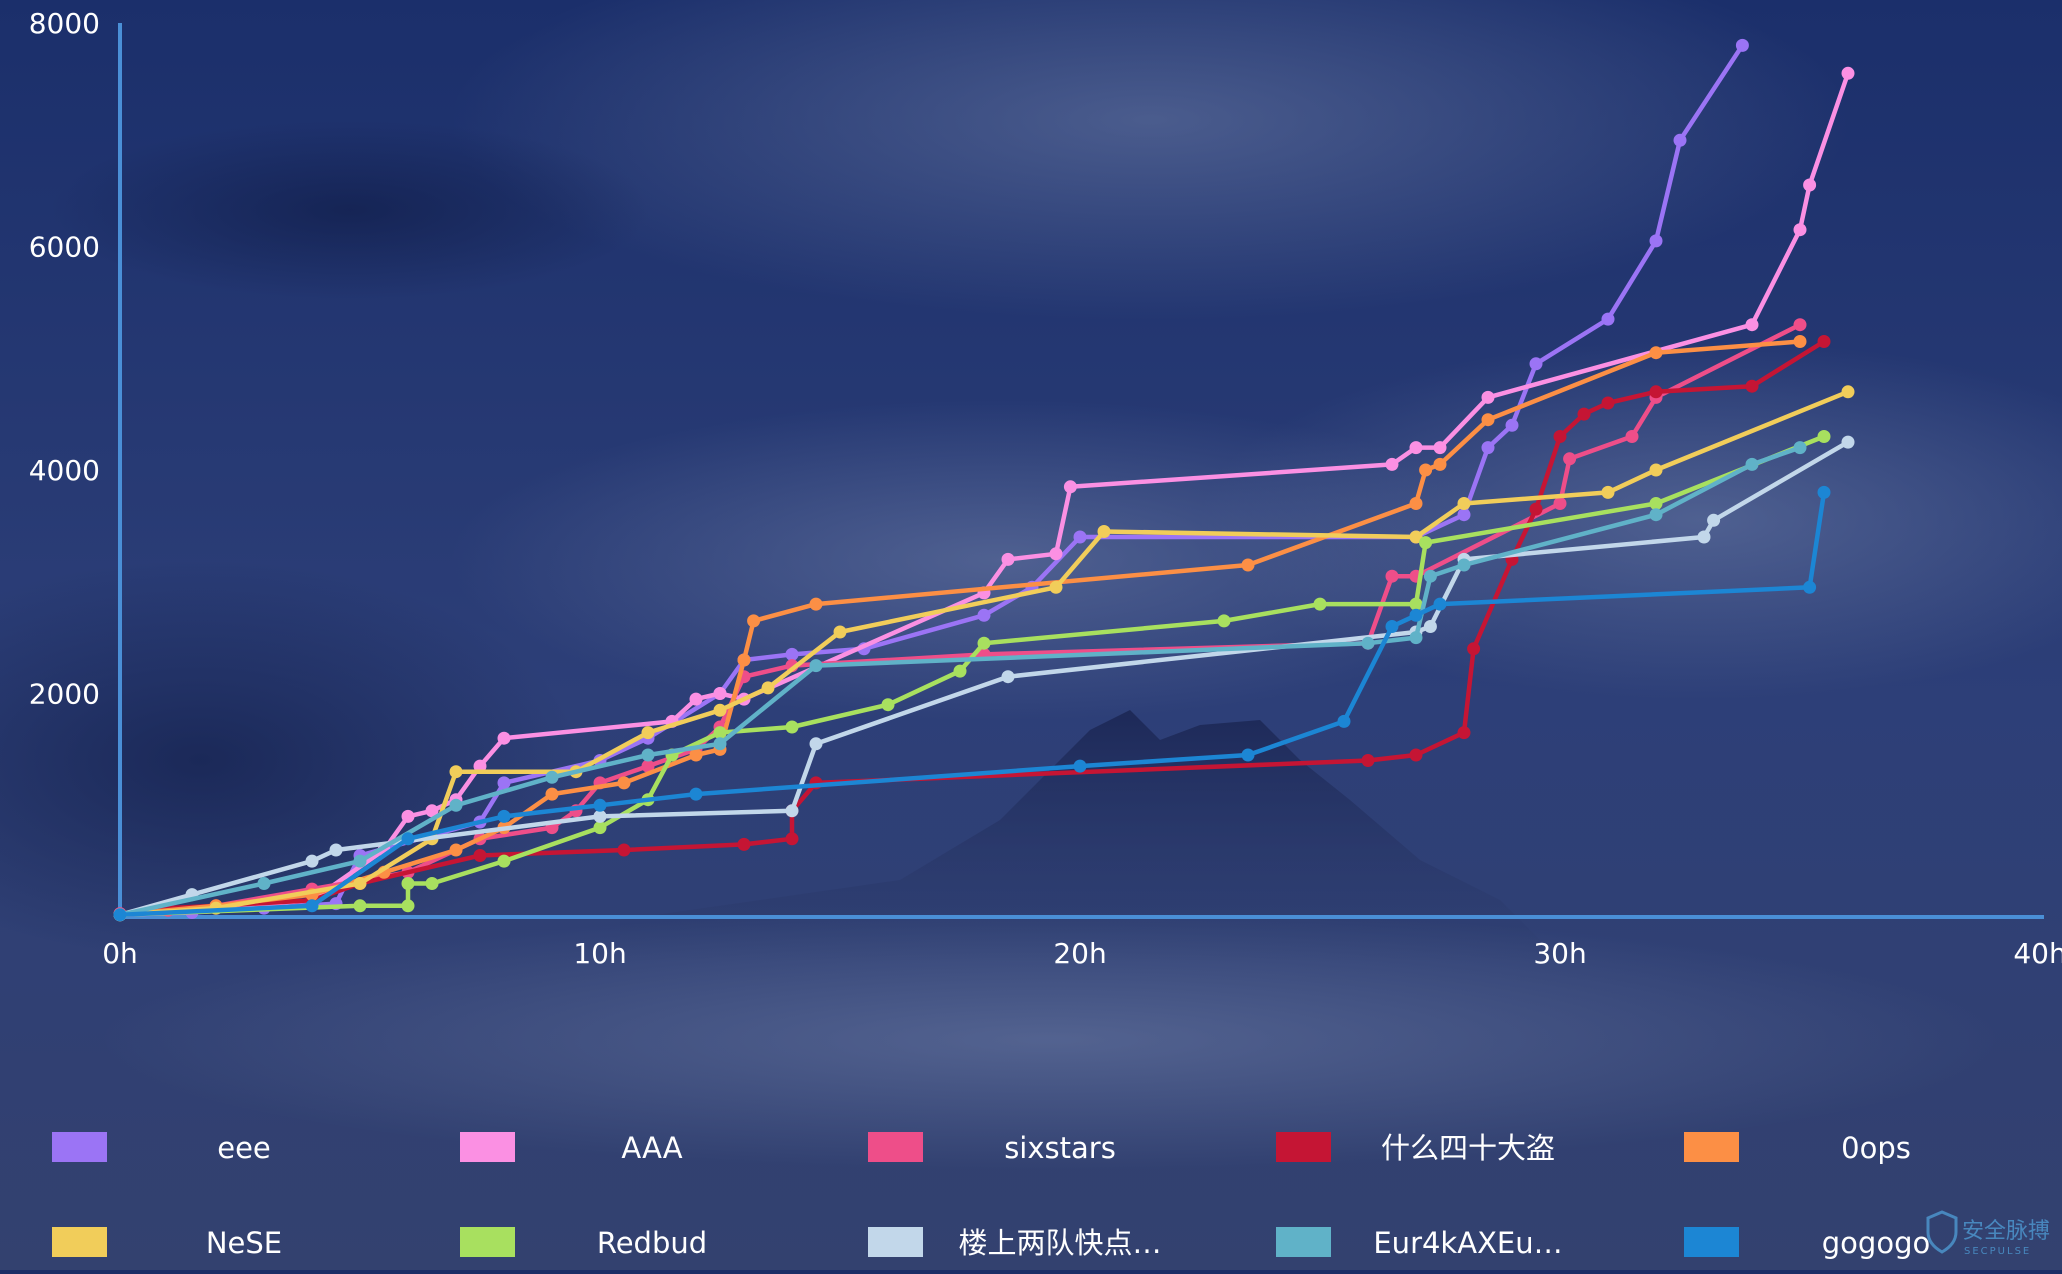 The image size is (2062, 1274). Describe the element at coordinates (64, 23) in the screenshot. I see `y-tick-label: 8000` at that location.